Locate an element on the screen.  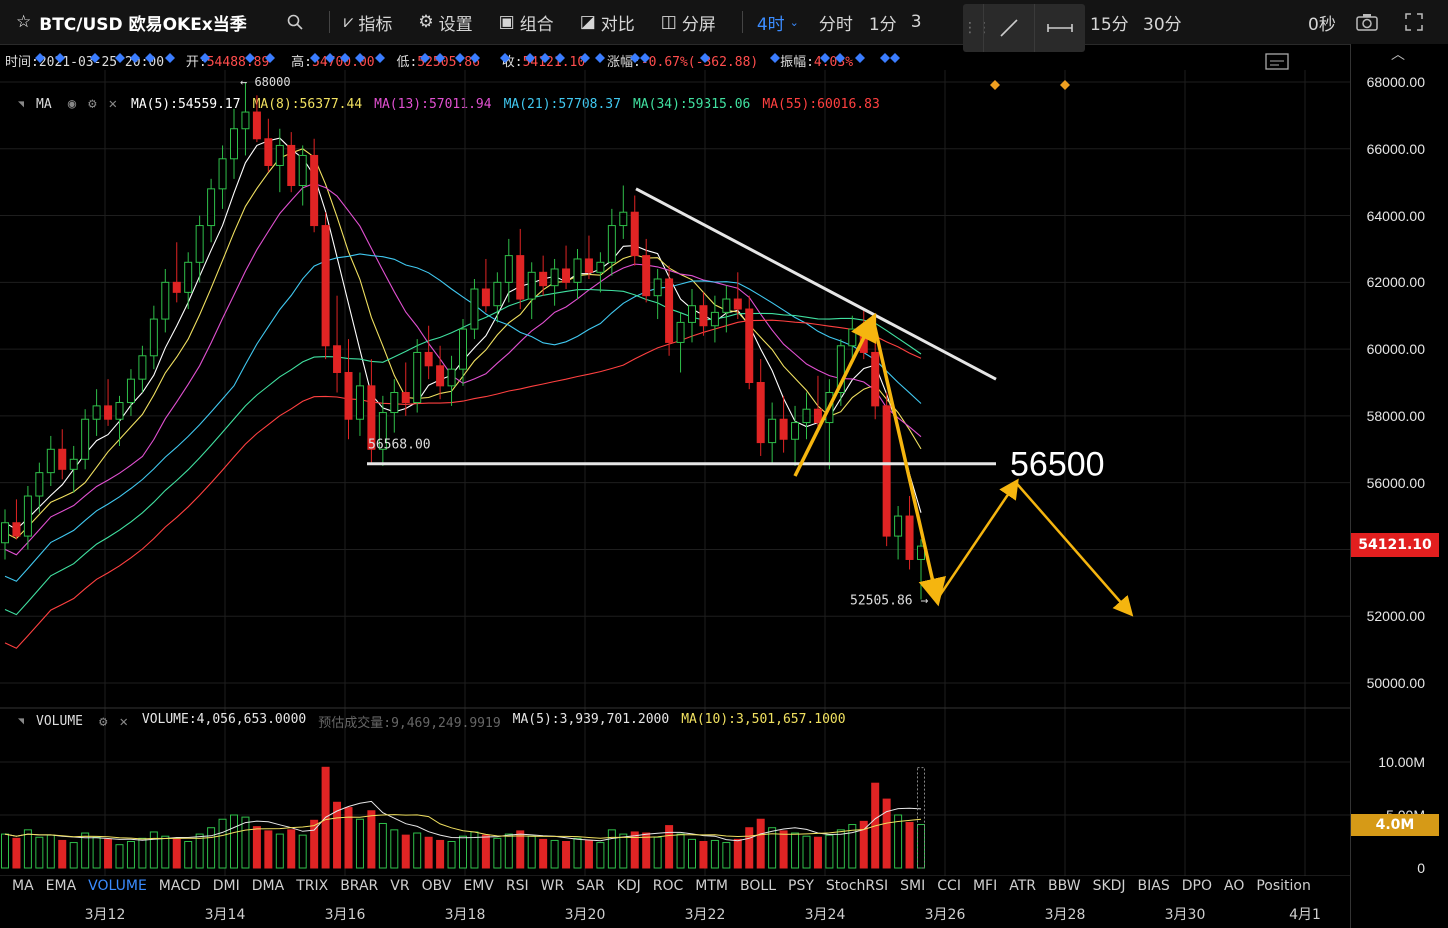
tab-macd: MACD is located at coordinates (179, 886).